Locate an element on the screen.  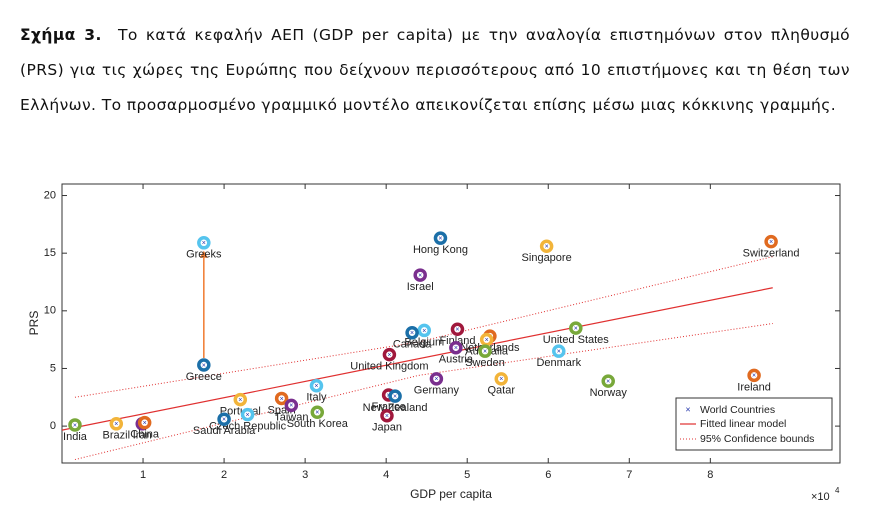
point-label: Iran is located at coordinates (142, 436).